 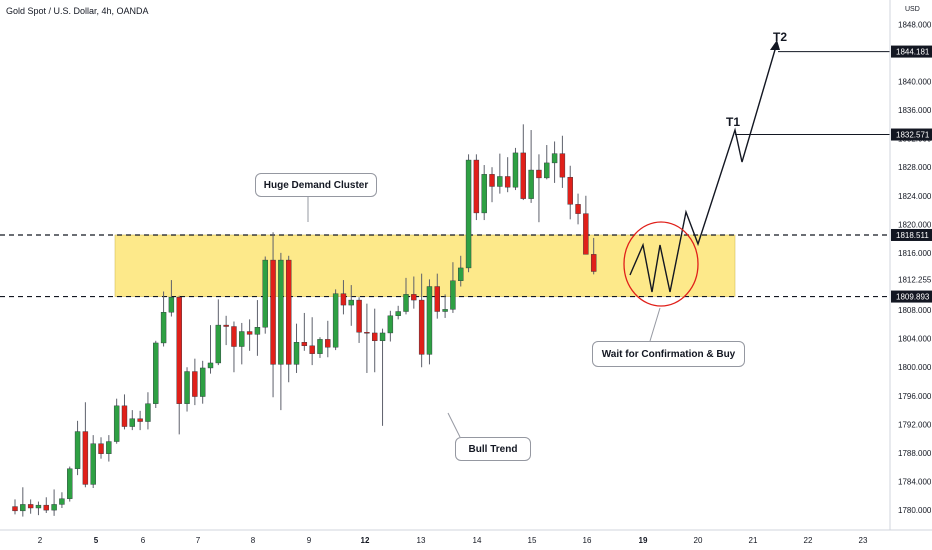 What do you see at coordinates (96, 540) in the screenshot?
I see `x-tick-label: 5` at bounding box center [96, 540].